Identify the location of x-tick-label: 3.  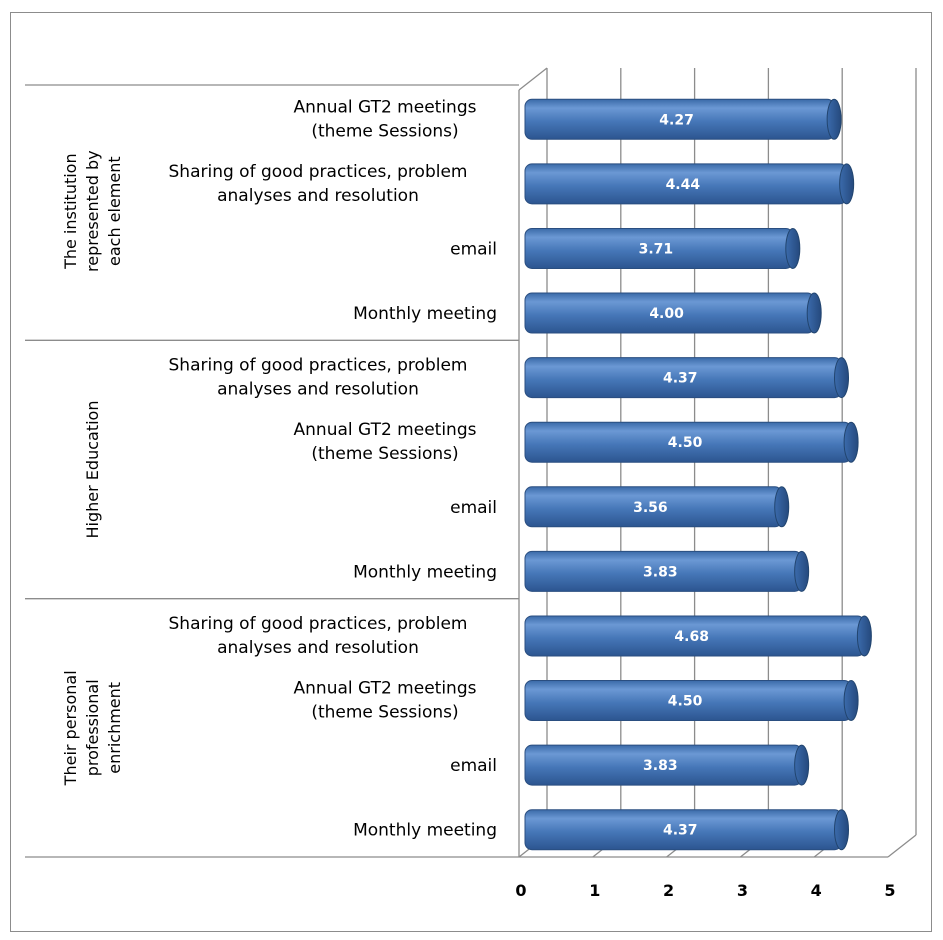
(742, 890).